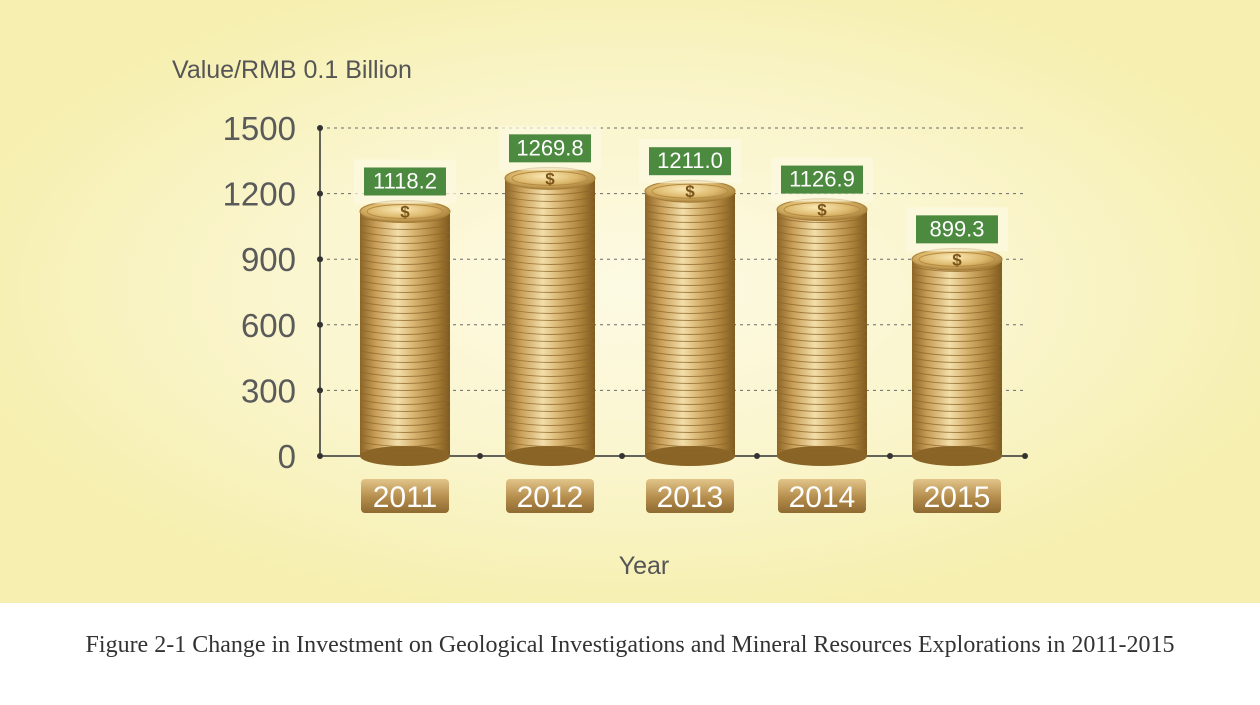  Describe the element at coordinates (644, 566) in the screenshot. I see `x-axis-label: Year` at that location.